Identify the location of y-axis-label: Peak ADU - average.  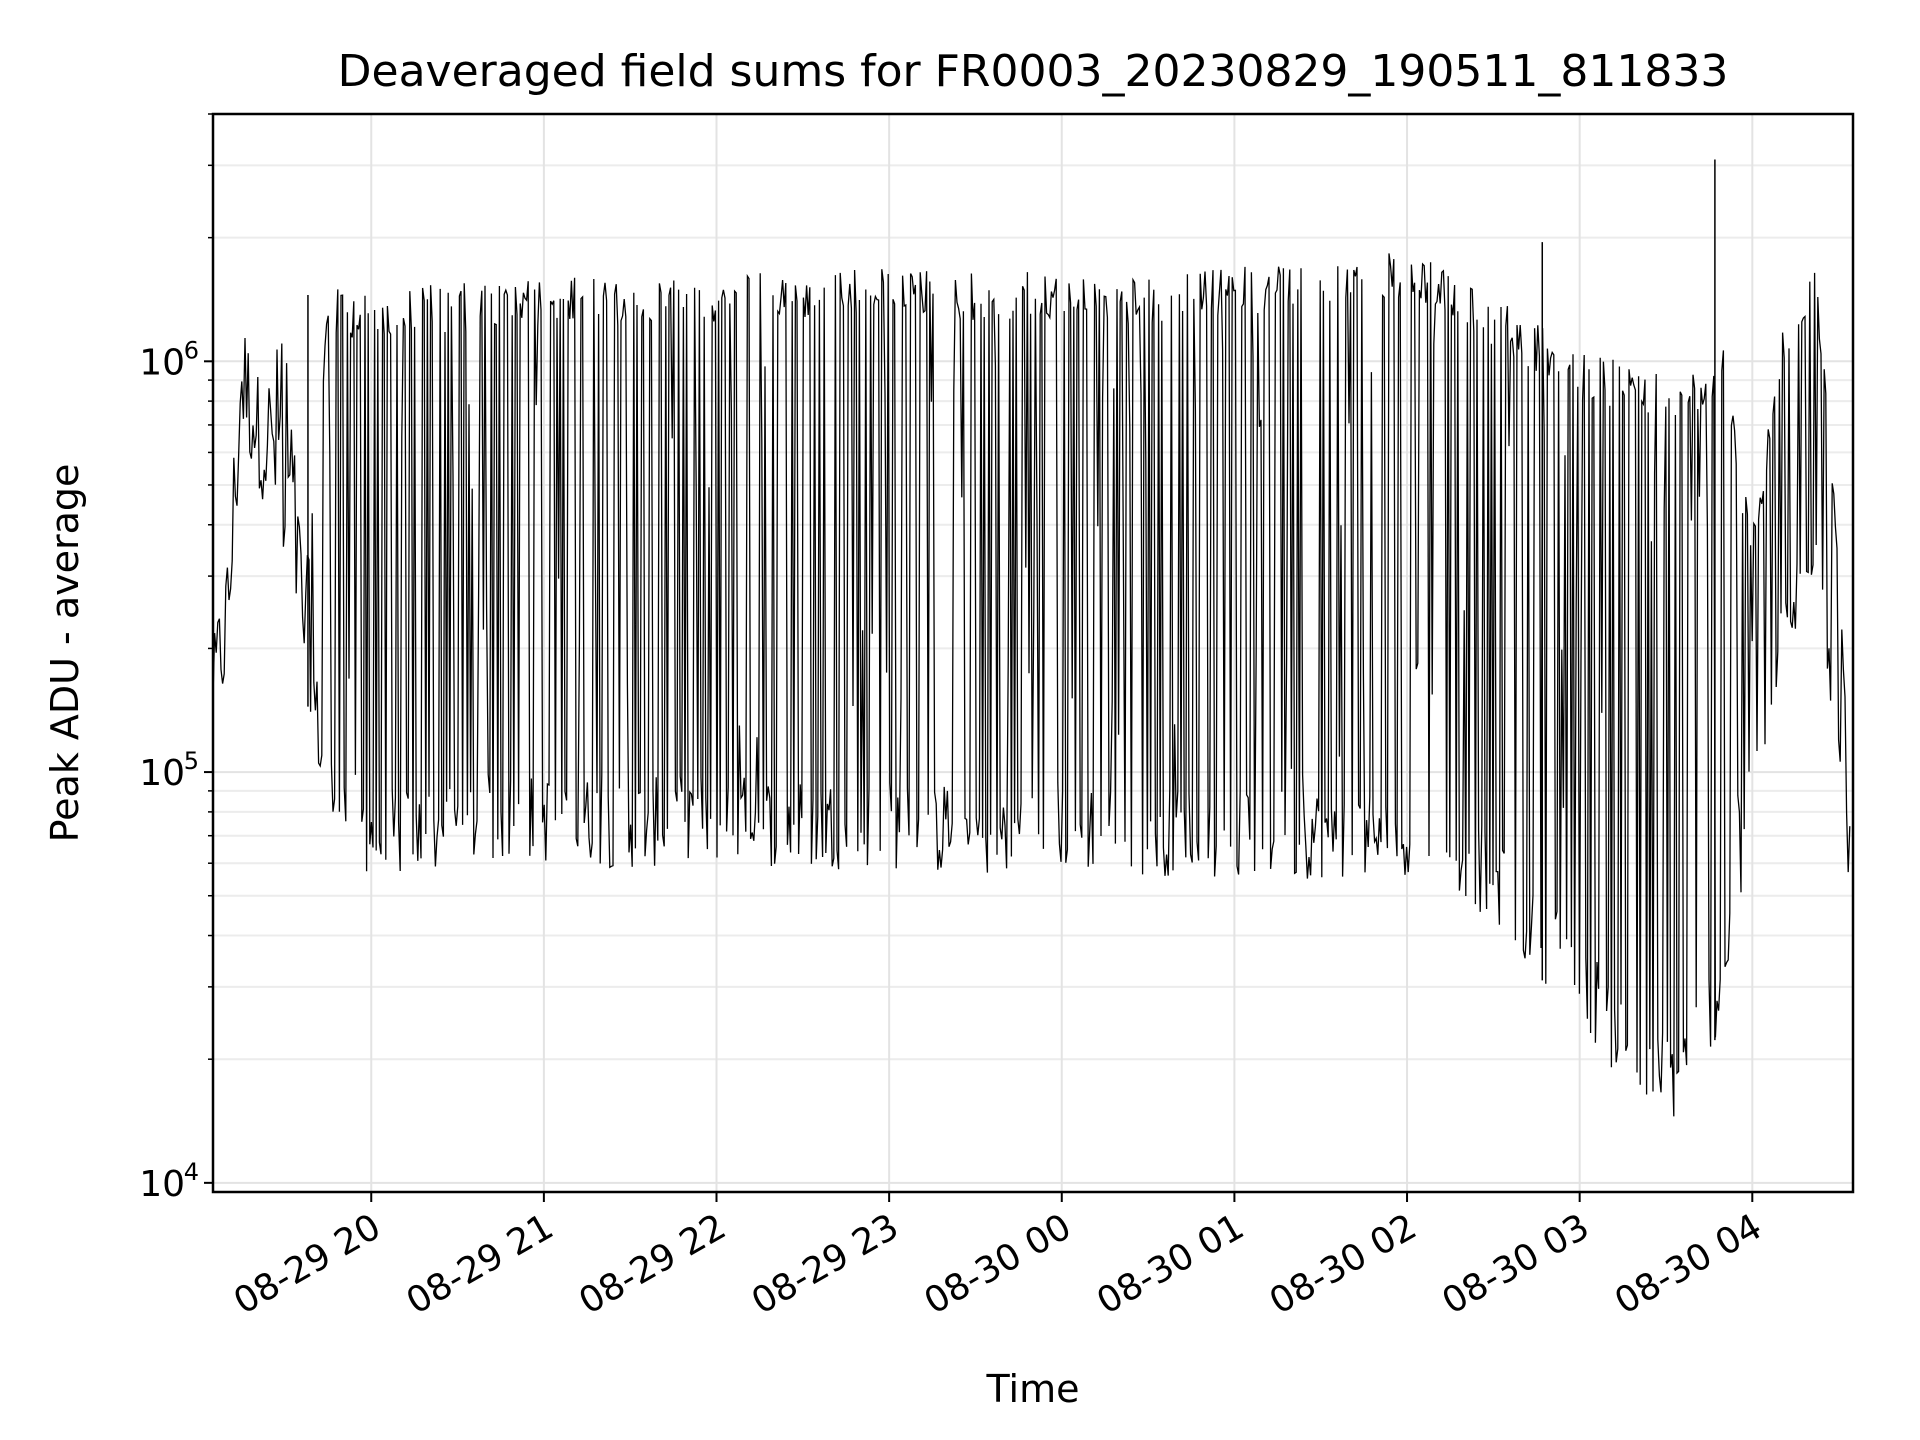
(65, 653).